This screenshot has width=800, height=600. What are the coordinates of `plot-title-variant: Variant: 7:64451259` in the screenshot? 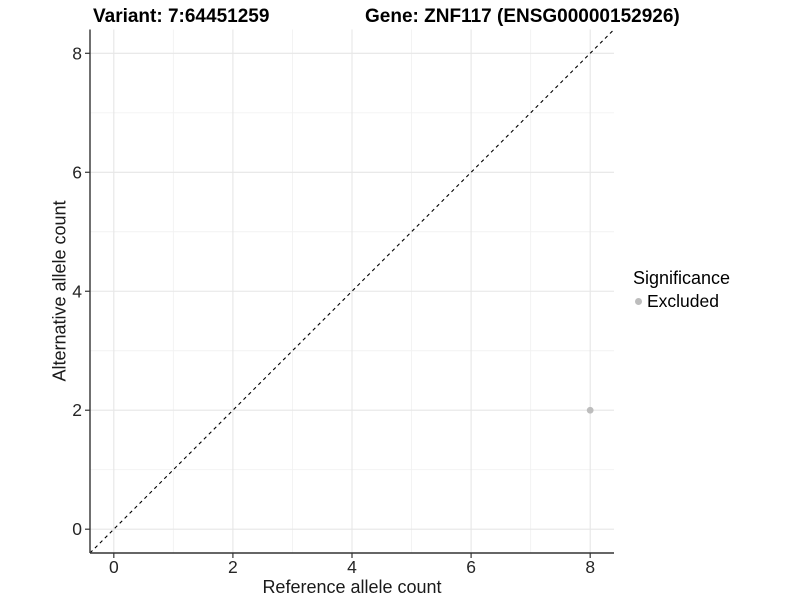 It's located at (181, 16).